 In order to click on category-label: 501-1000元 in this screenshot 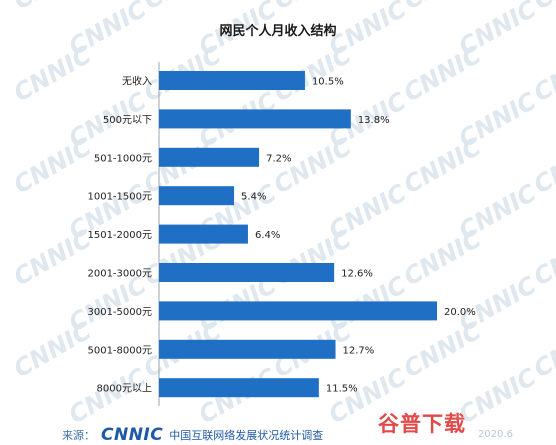, I will do `click(123, 158)`.